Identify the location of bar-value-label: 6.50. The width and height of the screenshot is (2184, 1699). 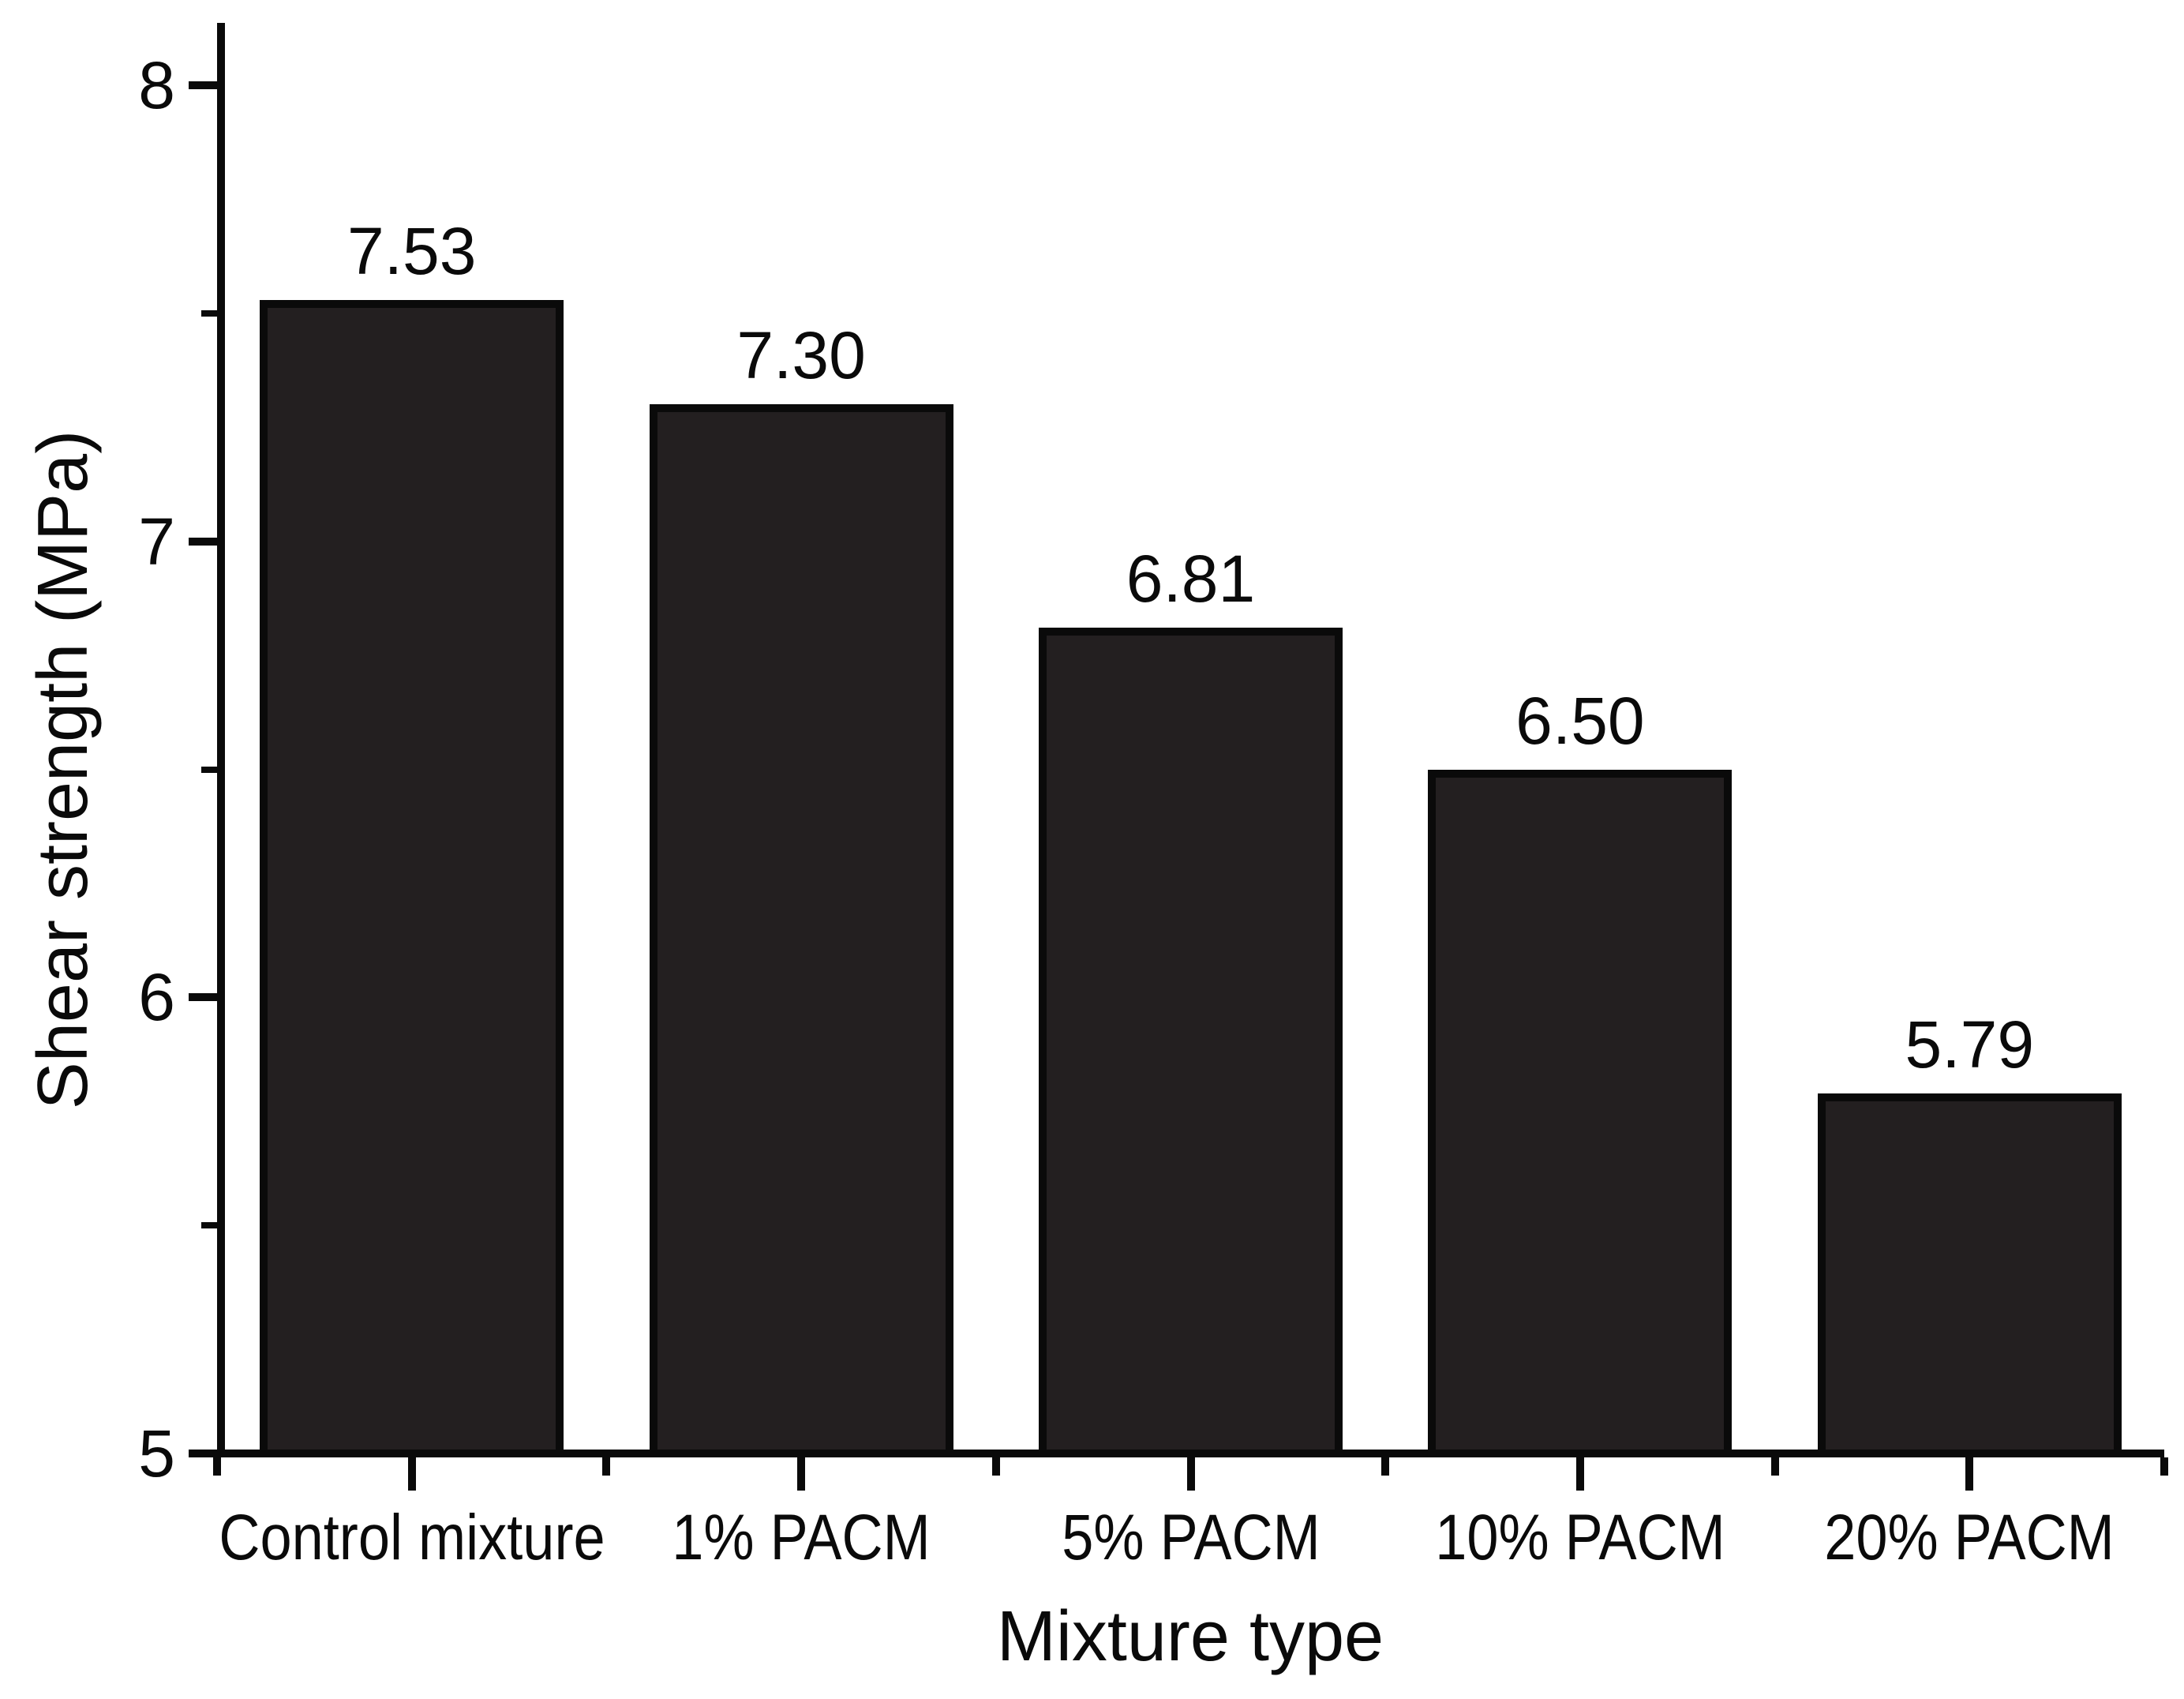
(1580, 720).